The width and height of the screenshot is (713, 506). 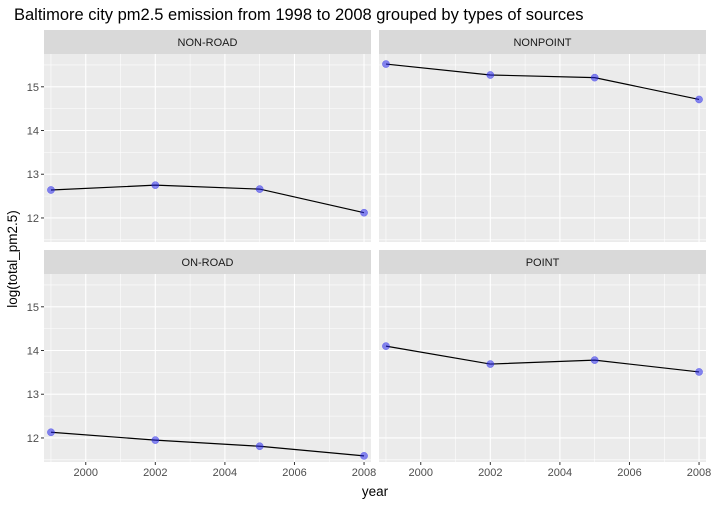 What do you see at coordinates (375, 491) in the screenshot?
I see `x-axis-title: year` at bounding box center [375, 491].